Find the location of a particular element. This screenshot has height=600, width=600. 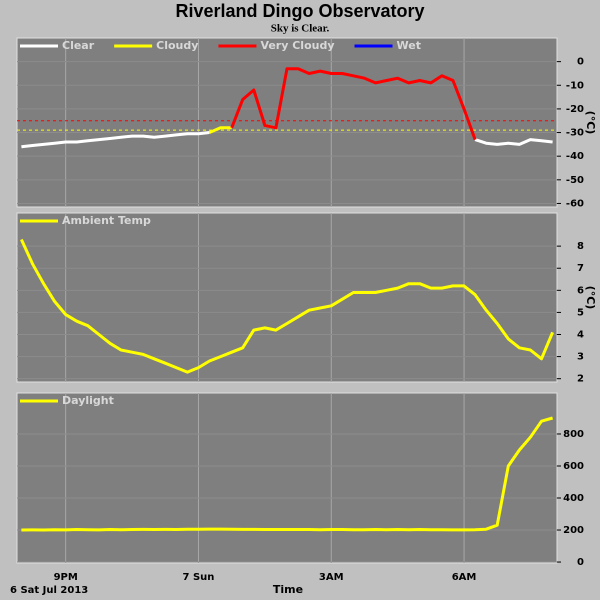

y-tick-label: -60 is located at coordinates (575, 203).